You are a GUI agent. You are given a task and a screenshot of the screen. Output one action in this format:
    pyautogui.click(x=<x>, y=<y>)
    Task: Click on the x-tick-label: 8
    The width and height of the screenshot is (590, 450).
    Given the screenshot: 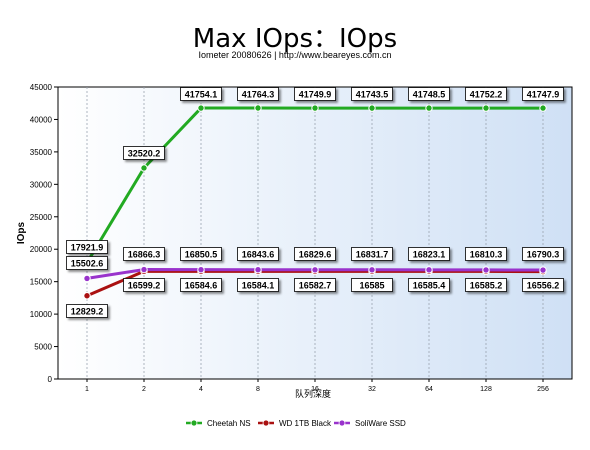 What is the action you would take?
    pyautogui.click(x=258, y=389)
    